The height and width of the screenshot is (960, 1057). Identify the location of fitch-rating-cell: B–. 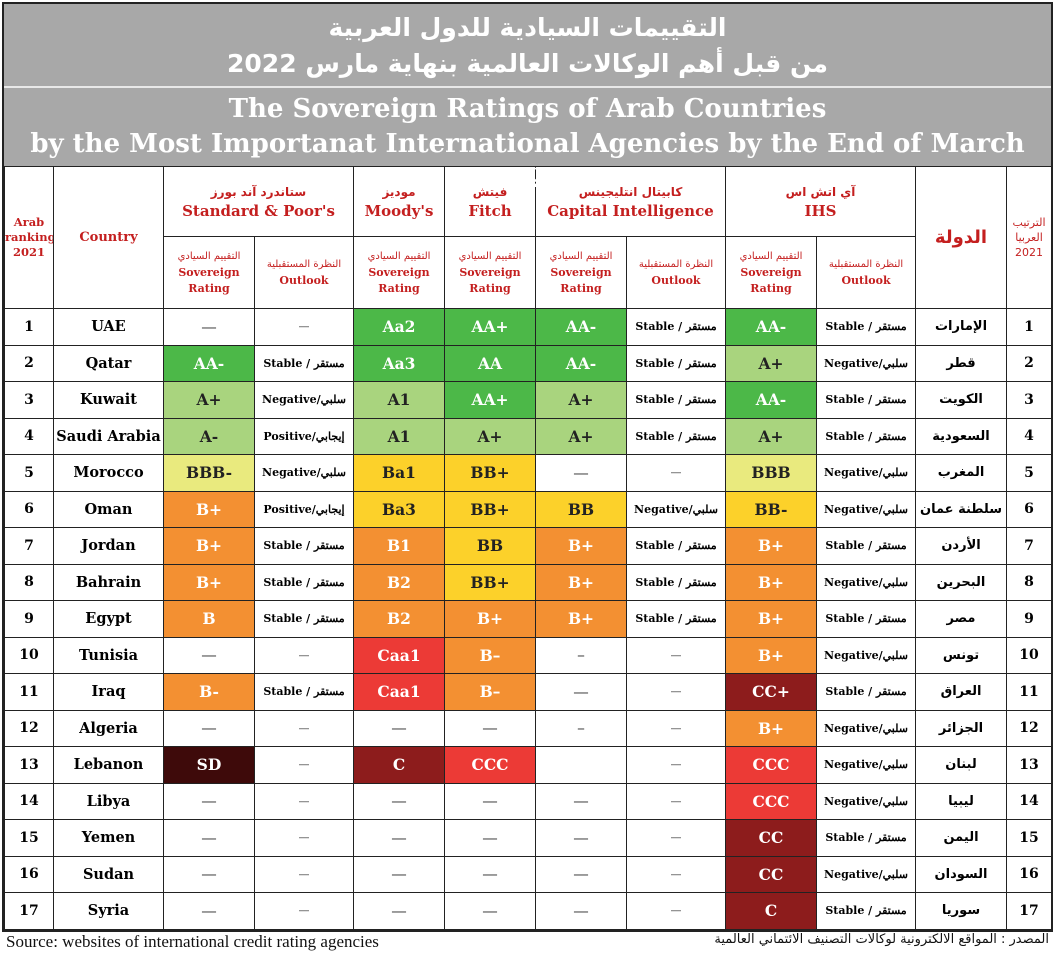
(490, 655).